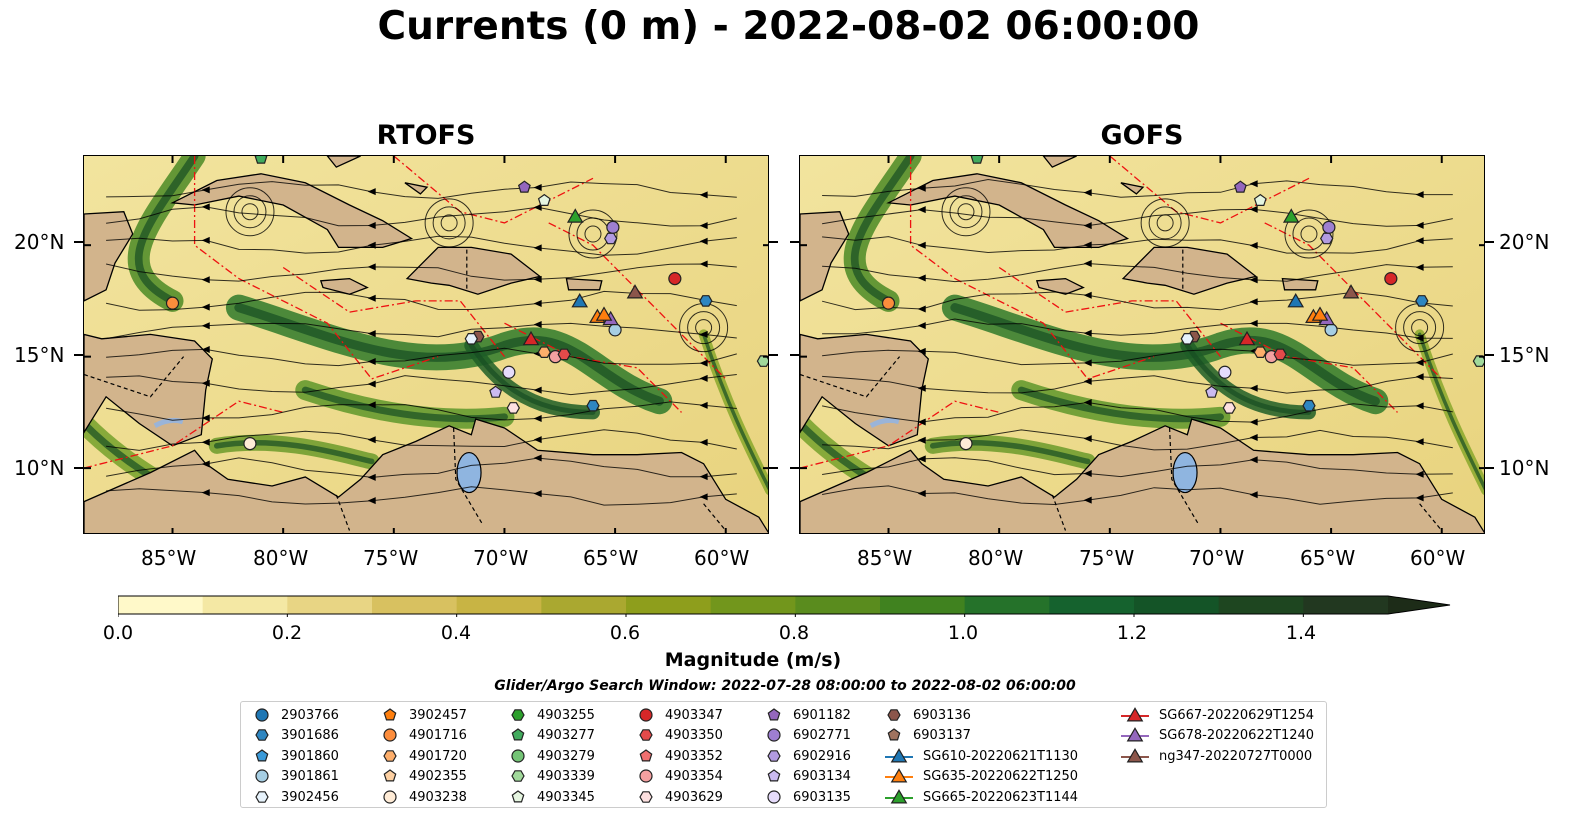 This screenshot has height=827, width=1577. Describe the element at coordinates (184, 434) in the screenshot. I see `eez-boundary` at that location.